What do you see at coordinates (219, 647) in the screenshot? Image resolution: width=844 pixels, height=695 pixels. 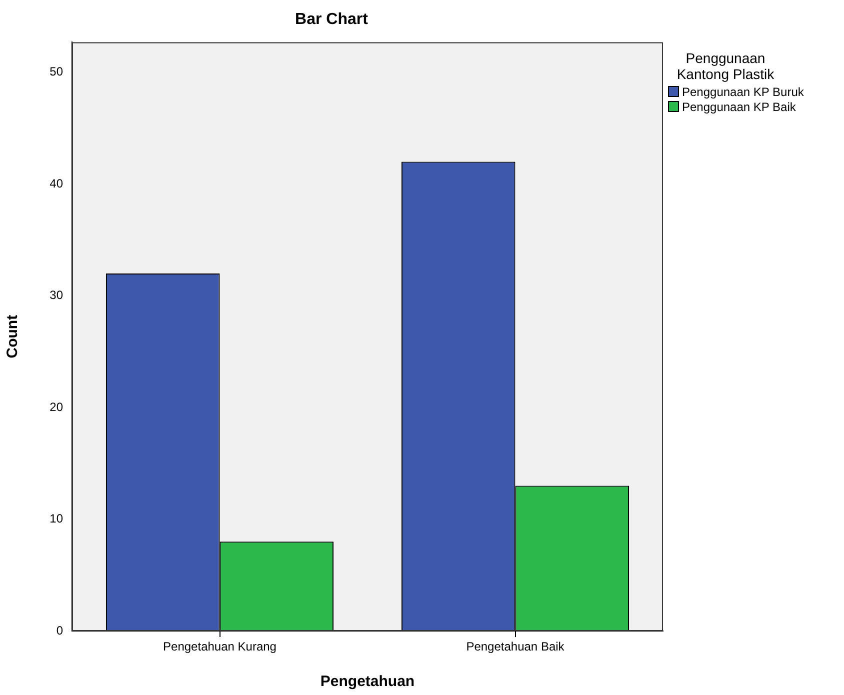 I see `x-tick-label: Pengetahuan Kurang` at bounding box center [219, 647].